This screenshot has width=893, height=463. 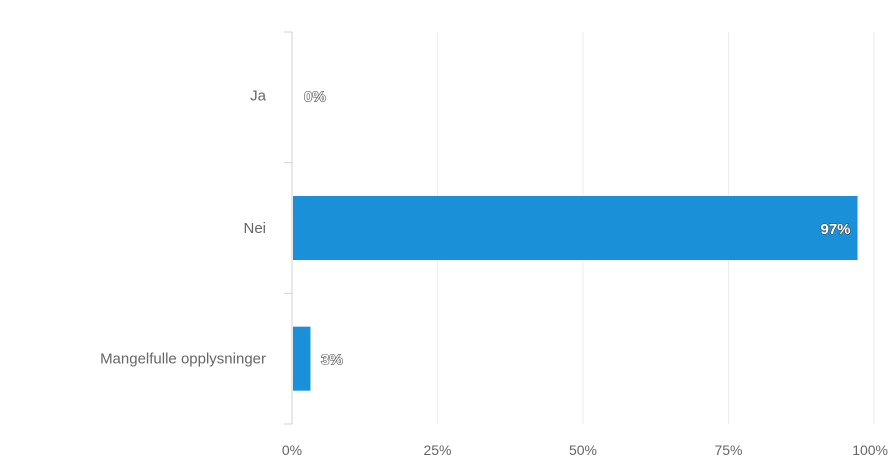 I want to click on x-tick-label: 0%, so click(x=292, y=450).